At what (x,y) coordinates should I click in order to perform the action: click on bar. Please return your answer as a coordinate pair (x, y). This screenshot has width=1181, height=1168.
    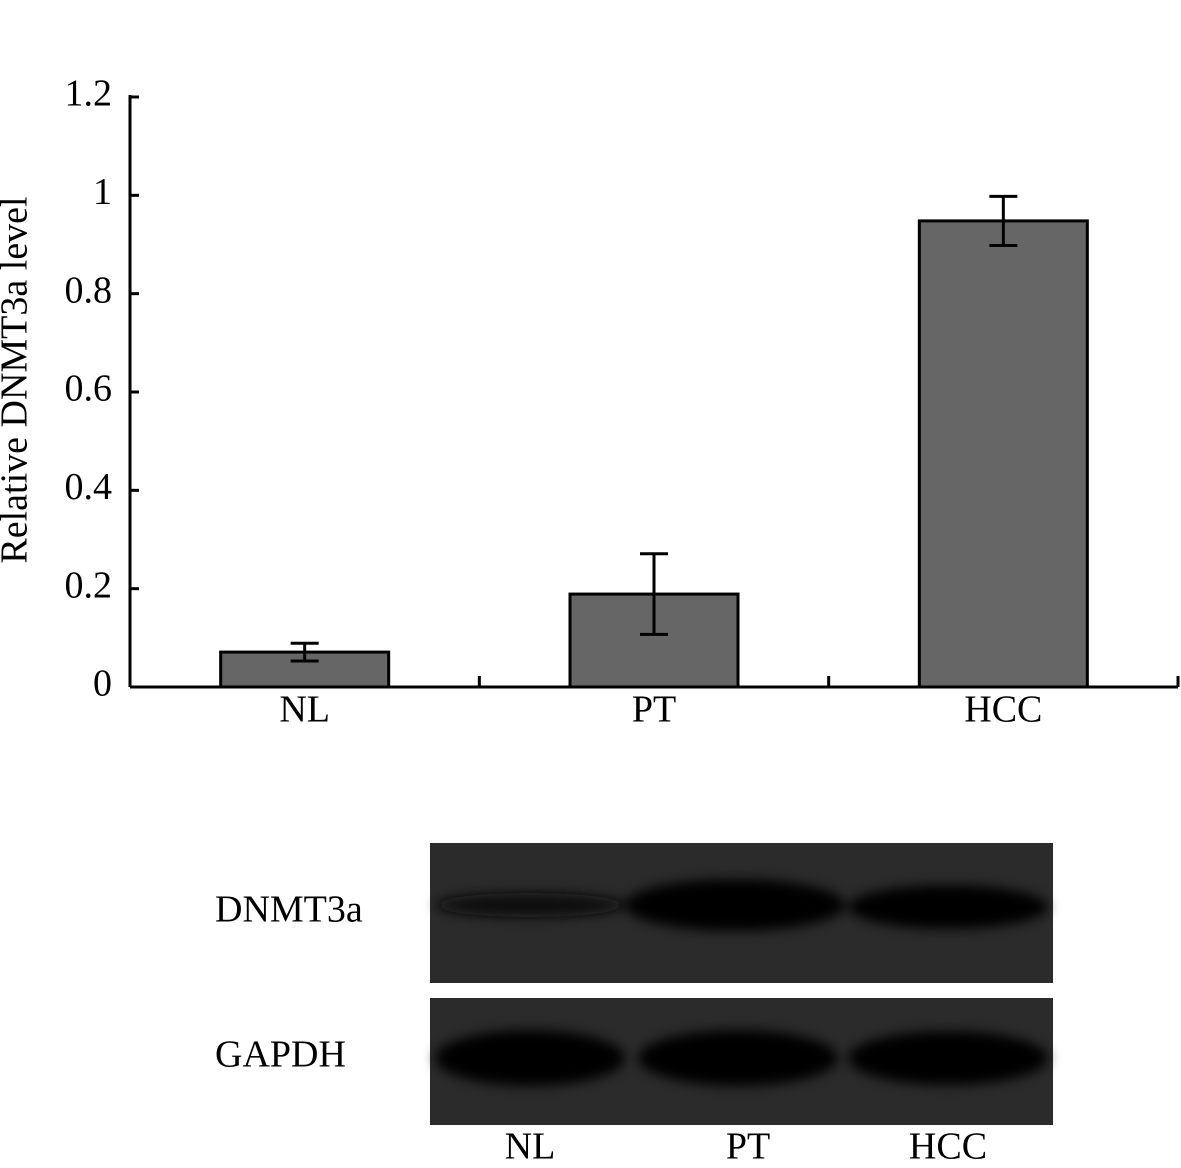
    Looking at the image, I should click on (1003, 454).